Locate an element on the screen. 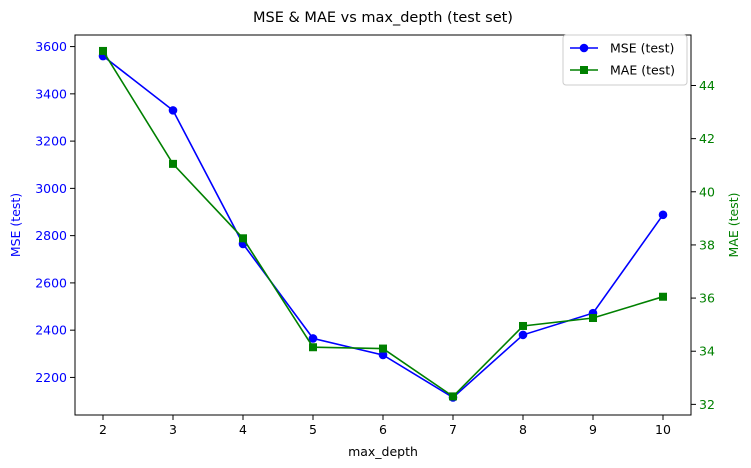 Image resolution: width=751 pixels, height=468 pixels. y-right-tick-label: 36 is located at coordinates (707, 298).